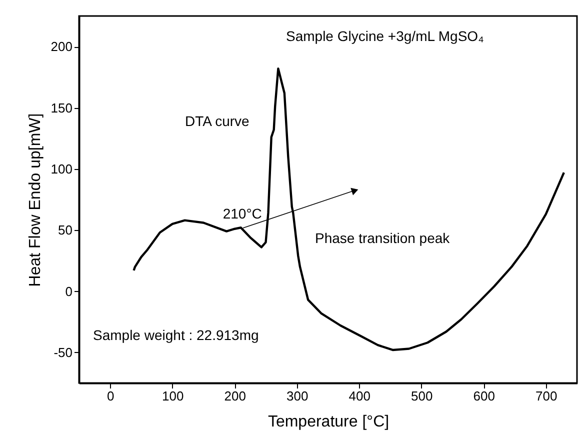  What do you see at coordinates (242, 214) in the screenshot?
I see `annotation: 210°C` at bounding box center [242, 214].